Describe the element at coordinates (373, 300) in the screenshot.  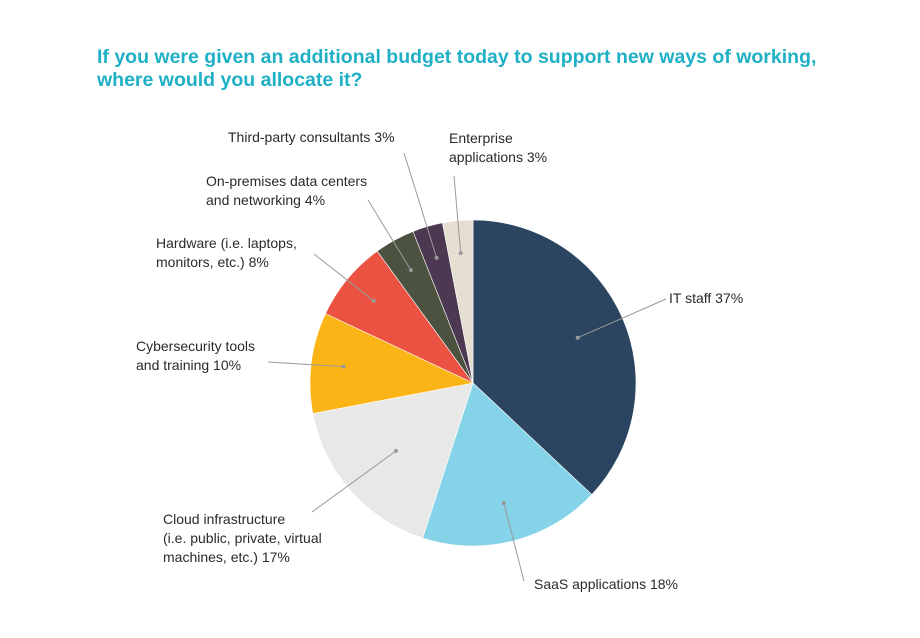
I see `leader-dot-hardware` at that location.